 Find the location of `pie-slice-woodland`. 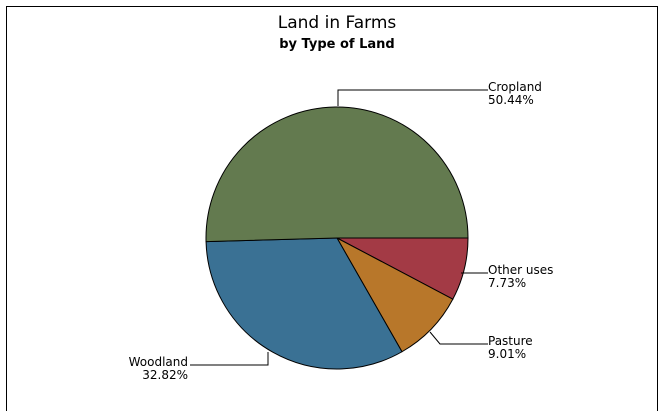

pie-slice-woodland is located at coordinates (304, 303).